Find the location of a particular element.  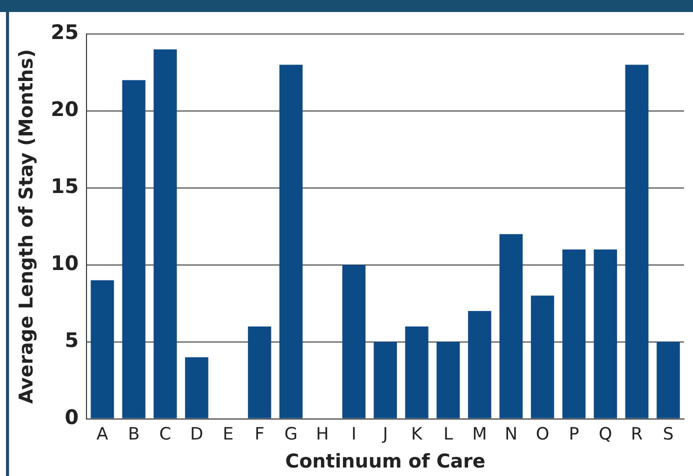

x-tick-label: I is located at coordinates (353, 434).